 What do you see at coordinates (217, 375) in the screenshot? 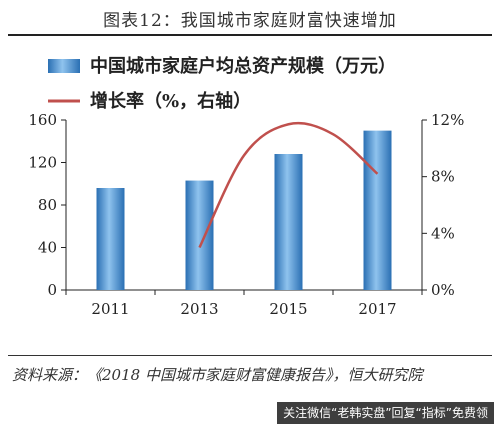
I see `source-note: 资料来源：《2018 中国城市家庭财富健康报告》，恒大研究院` at bounding box center [217, 375].